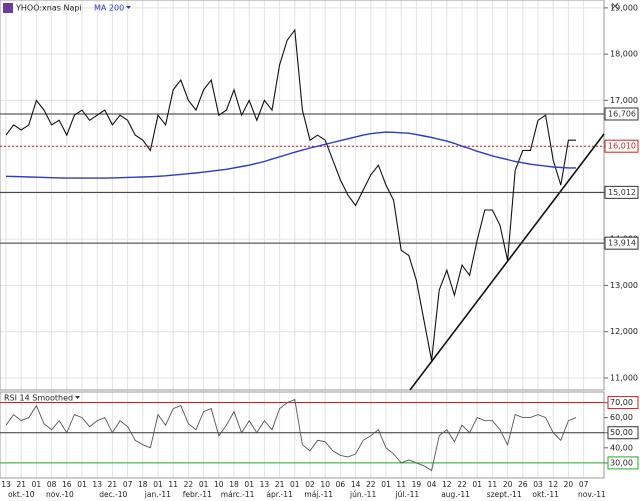  I want to click on month-label: júl.-11, so click(407, 494).